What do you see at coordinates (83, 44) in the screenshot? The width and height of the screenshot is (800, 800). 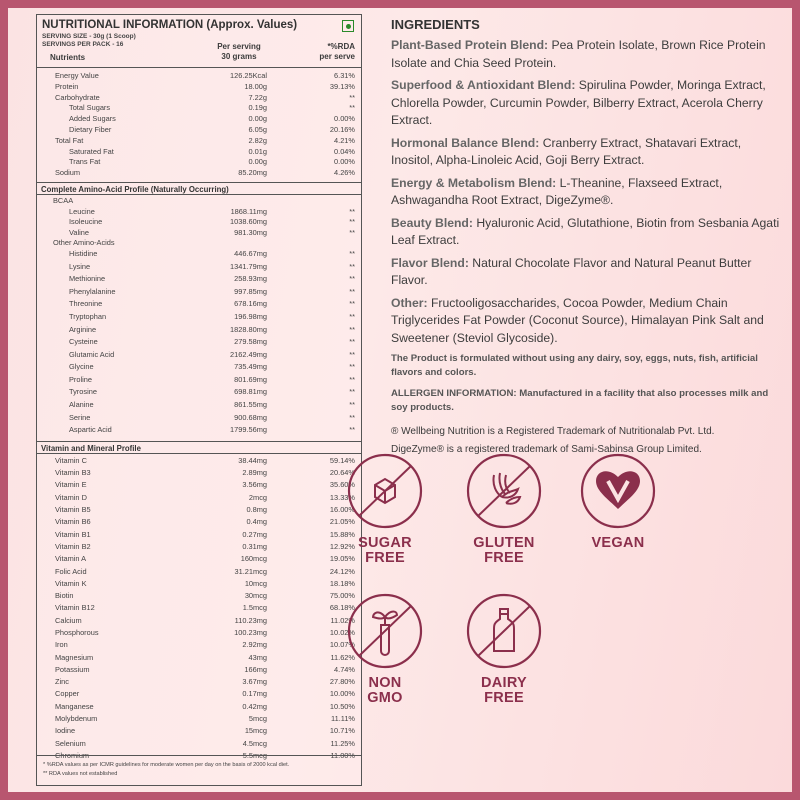 I see `servings-per-pack: SERVINGS PER PACK - 16` at bounding box center [83, 44].